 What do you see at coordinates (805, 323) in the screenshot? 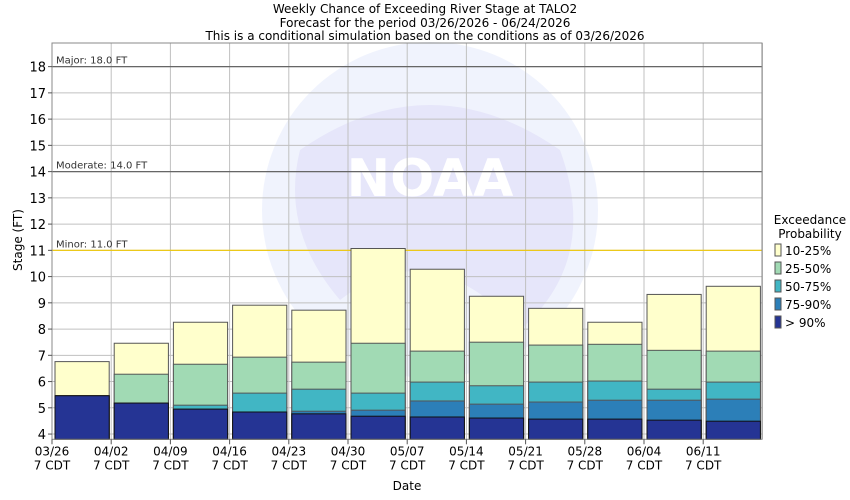
I see `legend-label: > 90%` at bounding box center [805, 323].